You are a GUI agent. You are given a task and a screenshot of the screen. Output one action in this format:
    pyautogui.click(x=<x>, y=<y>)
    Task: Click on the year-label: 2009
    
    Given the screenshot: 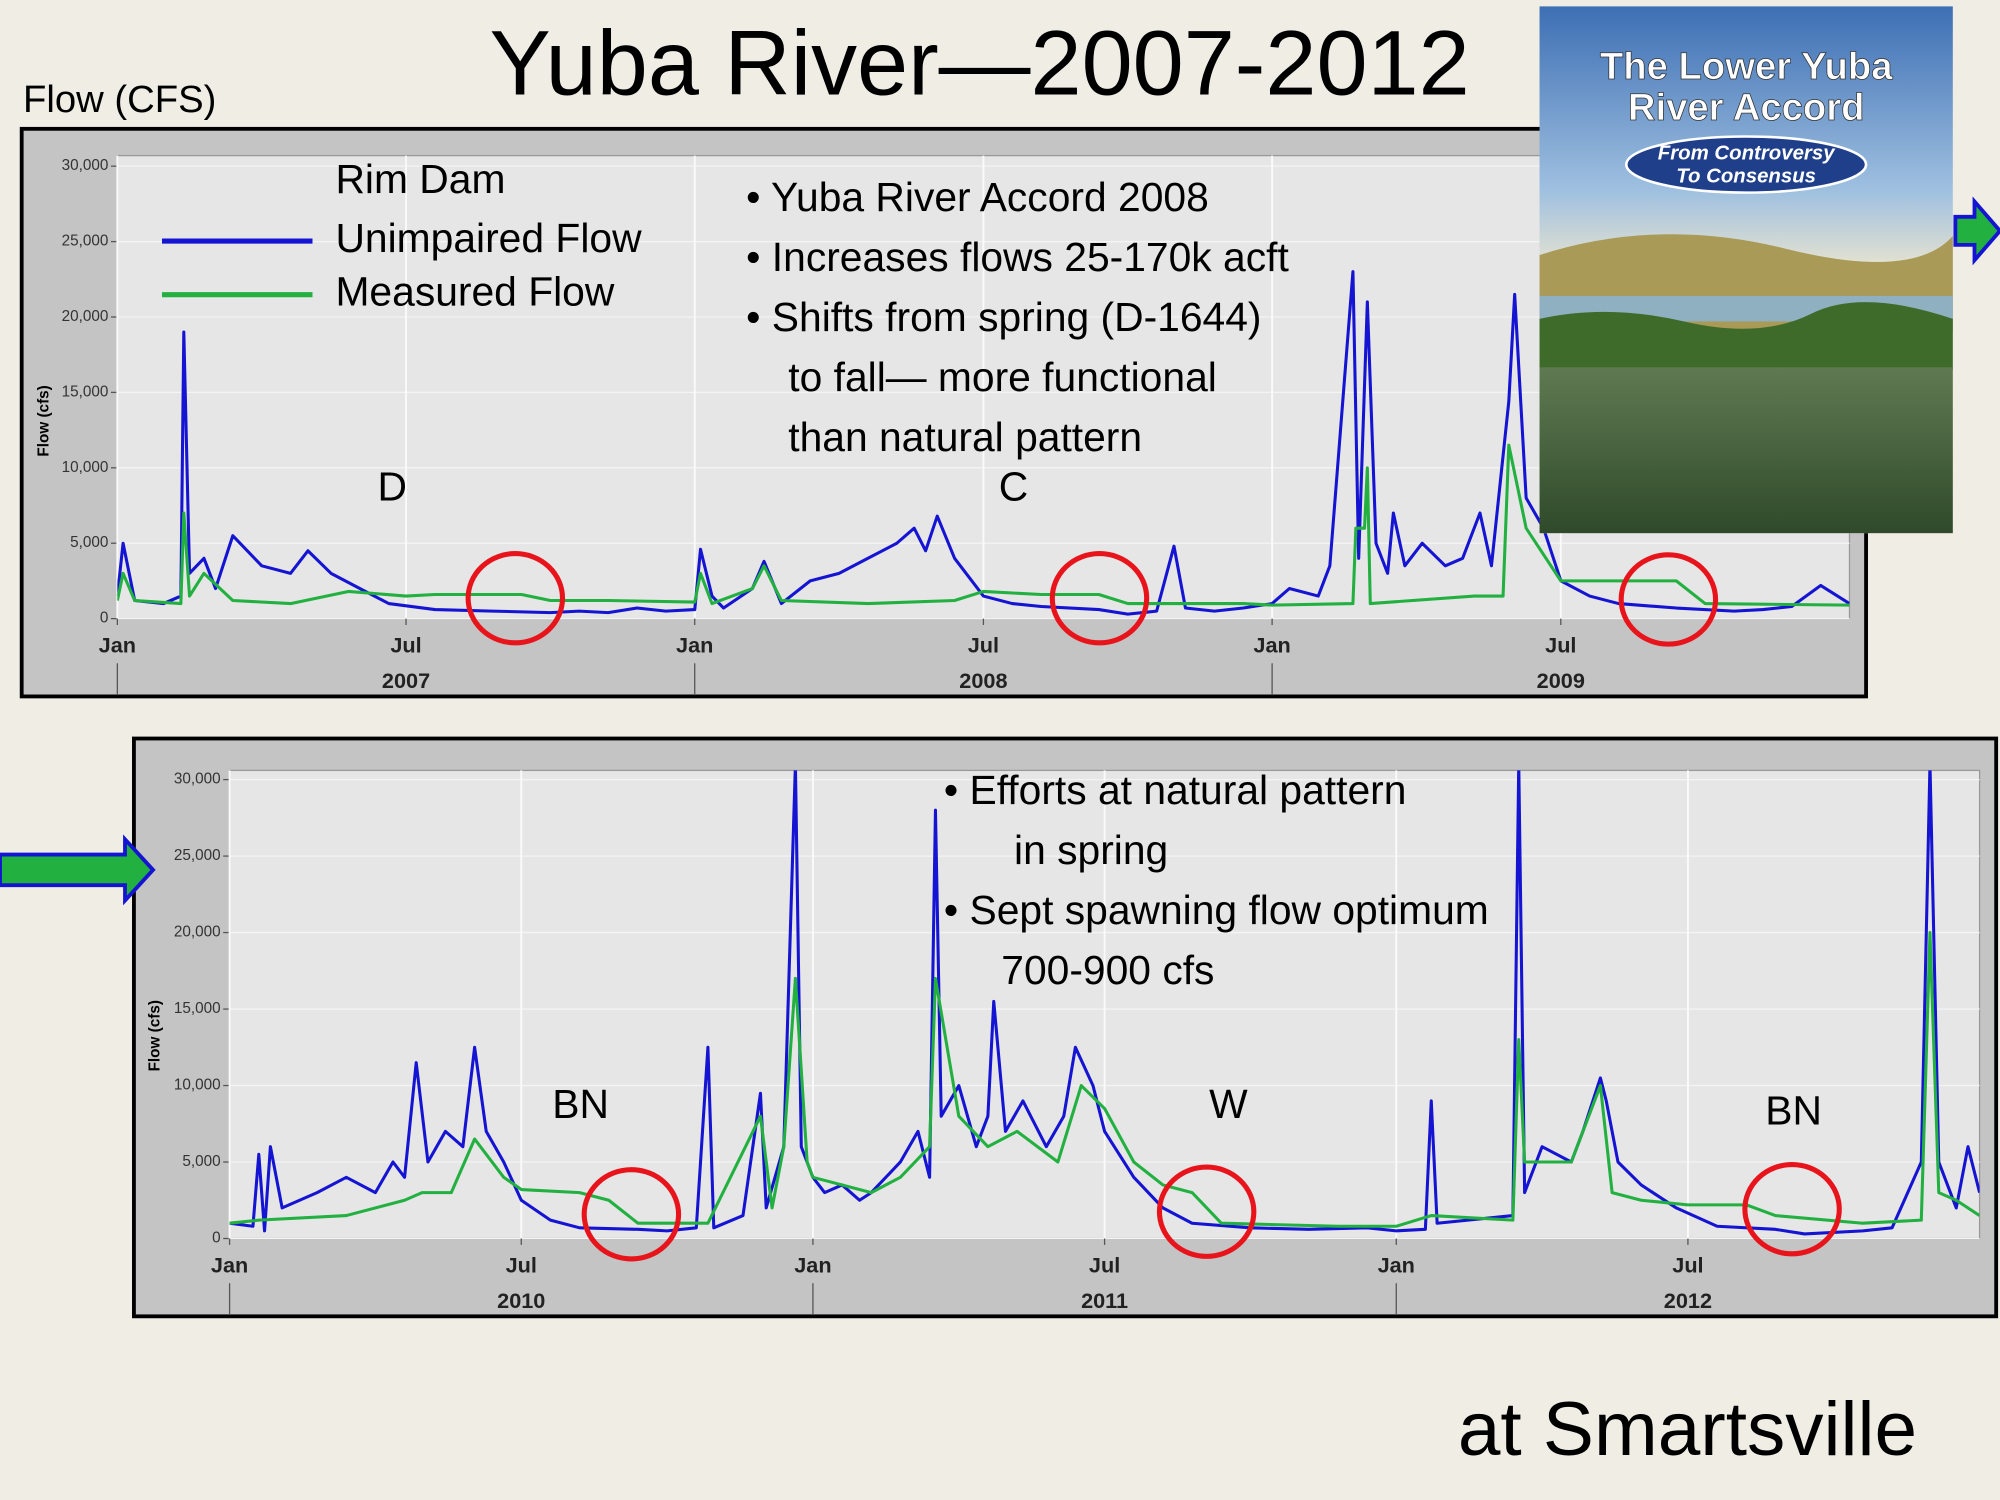 What is the action you would take?
    pyautogui.click(x=1561, y=680)
    